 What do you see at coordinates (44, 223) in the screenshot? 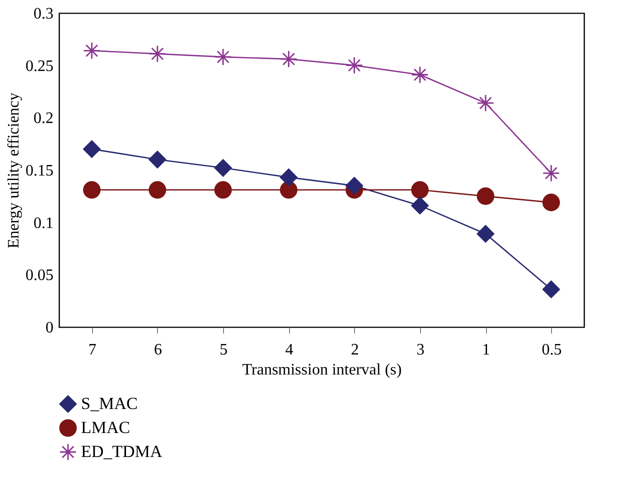
I see `y-tick-label: 0.1` at bounding box center [44, 223].